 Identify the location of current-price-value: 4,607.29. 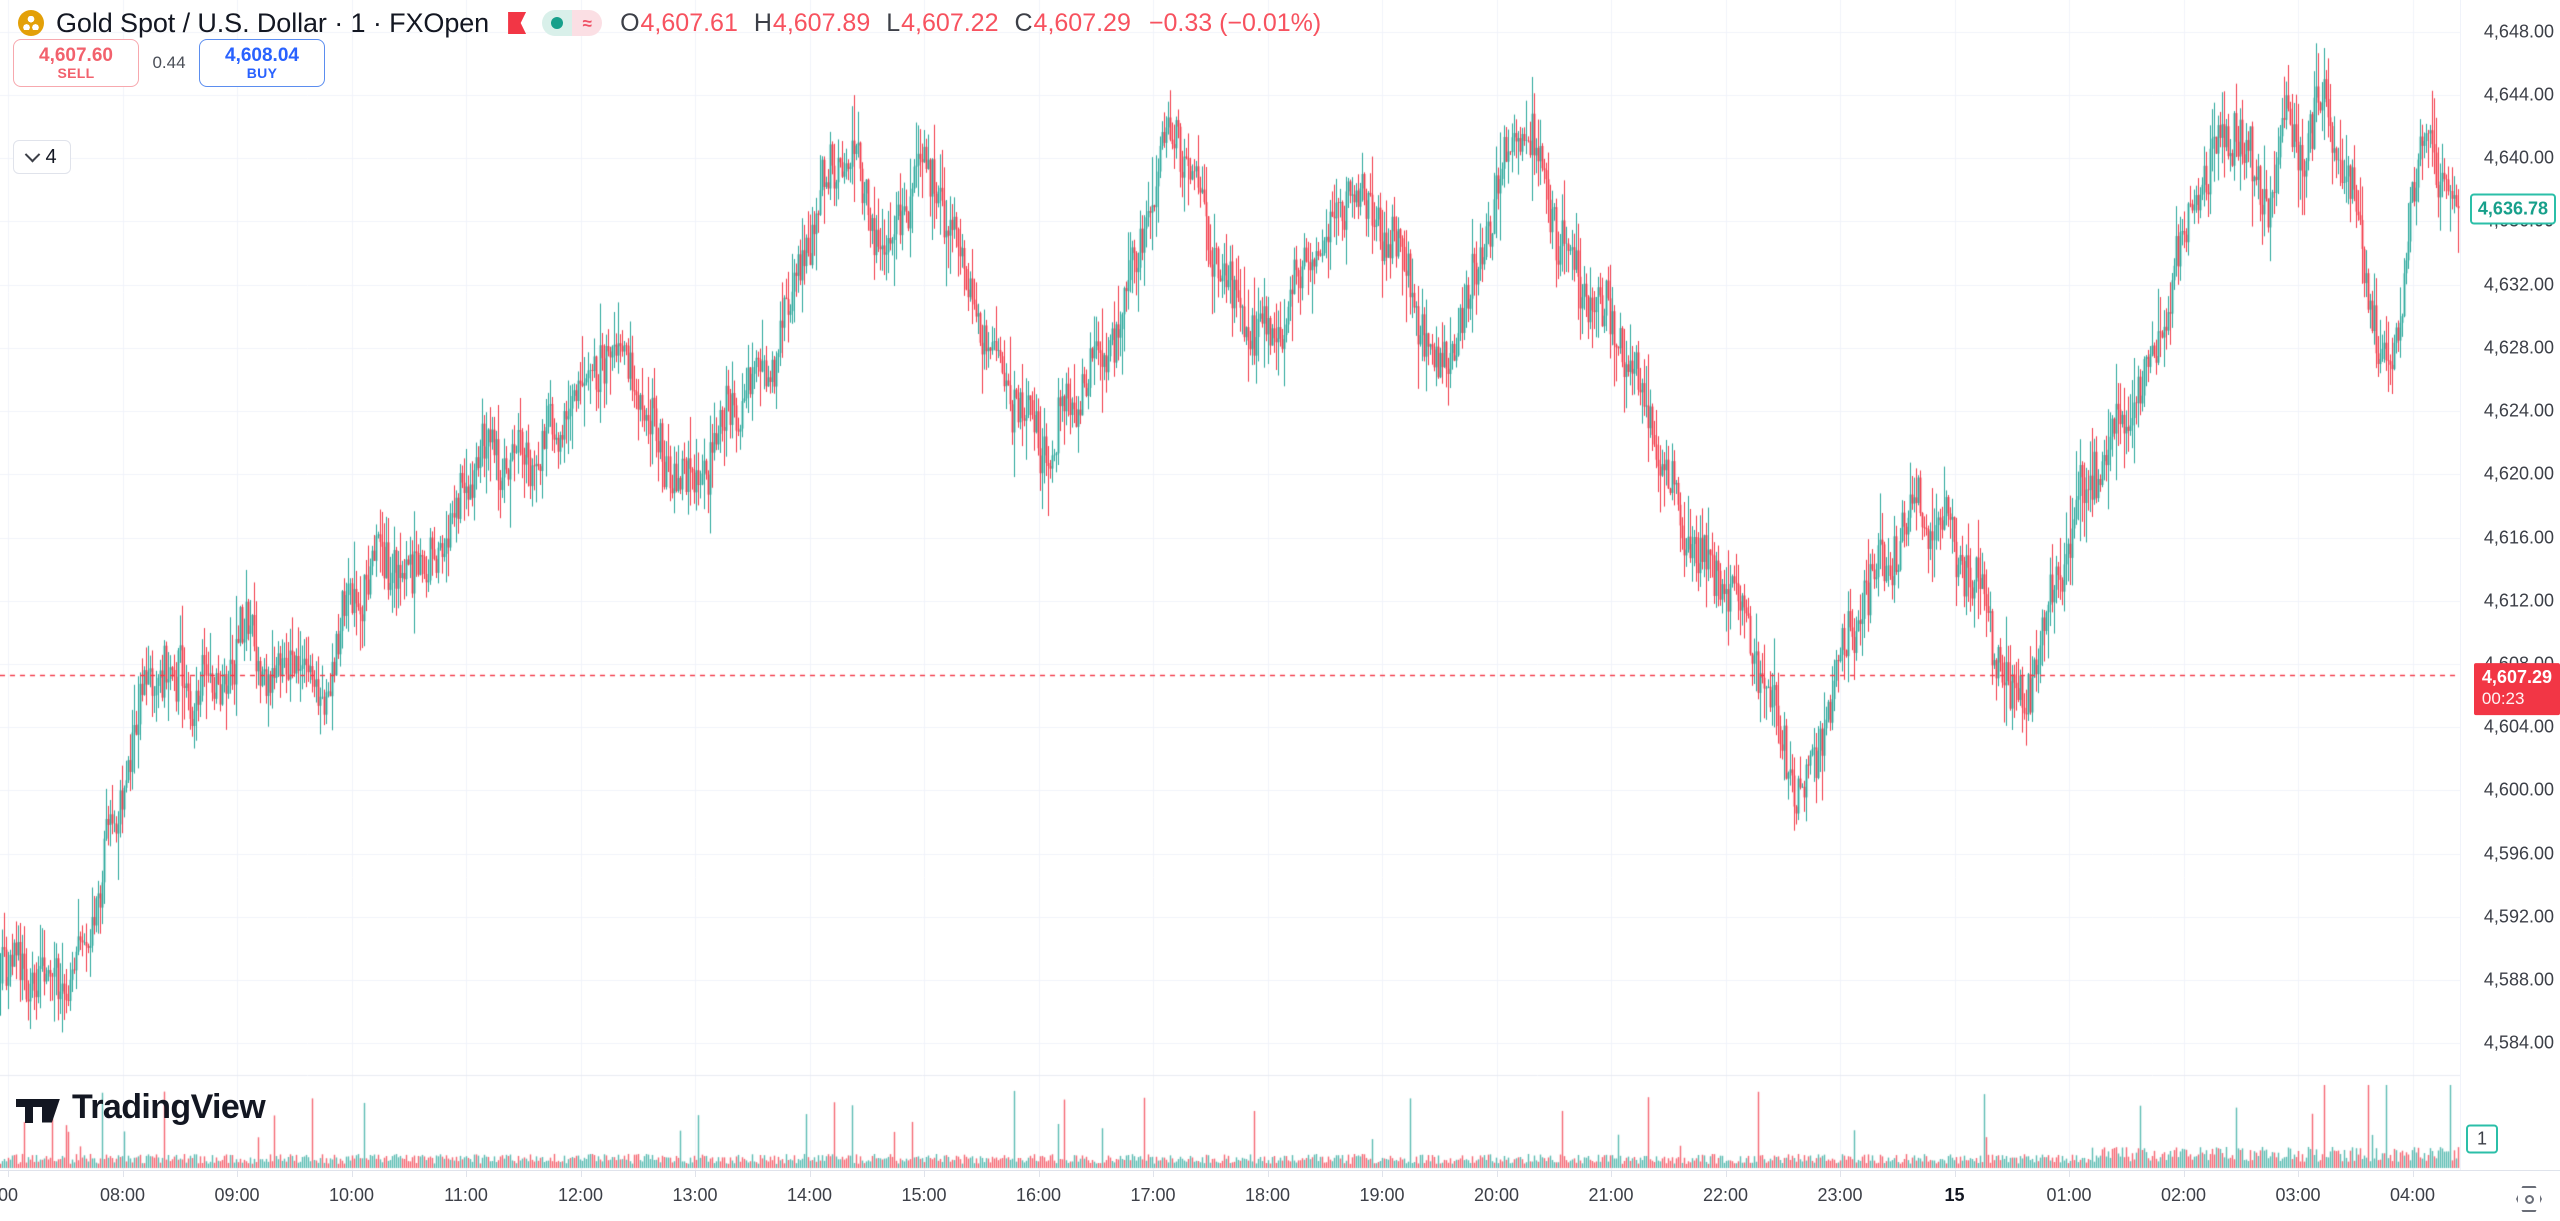
(2516, 677).